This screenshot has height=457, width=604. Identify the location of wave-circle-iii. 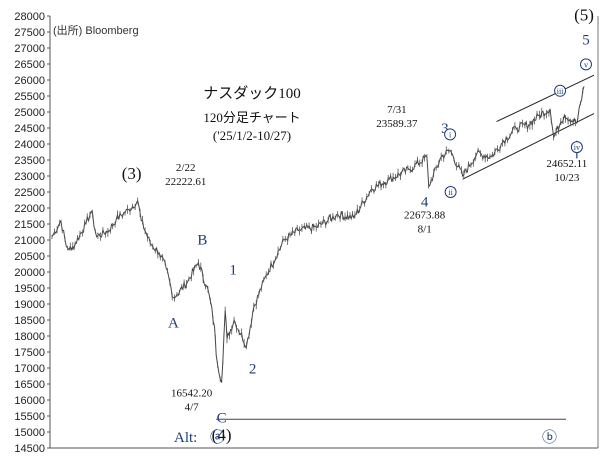
(560, 90).